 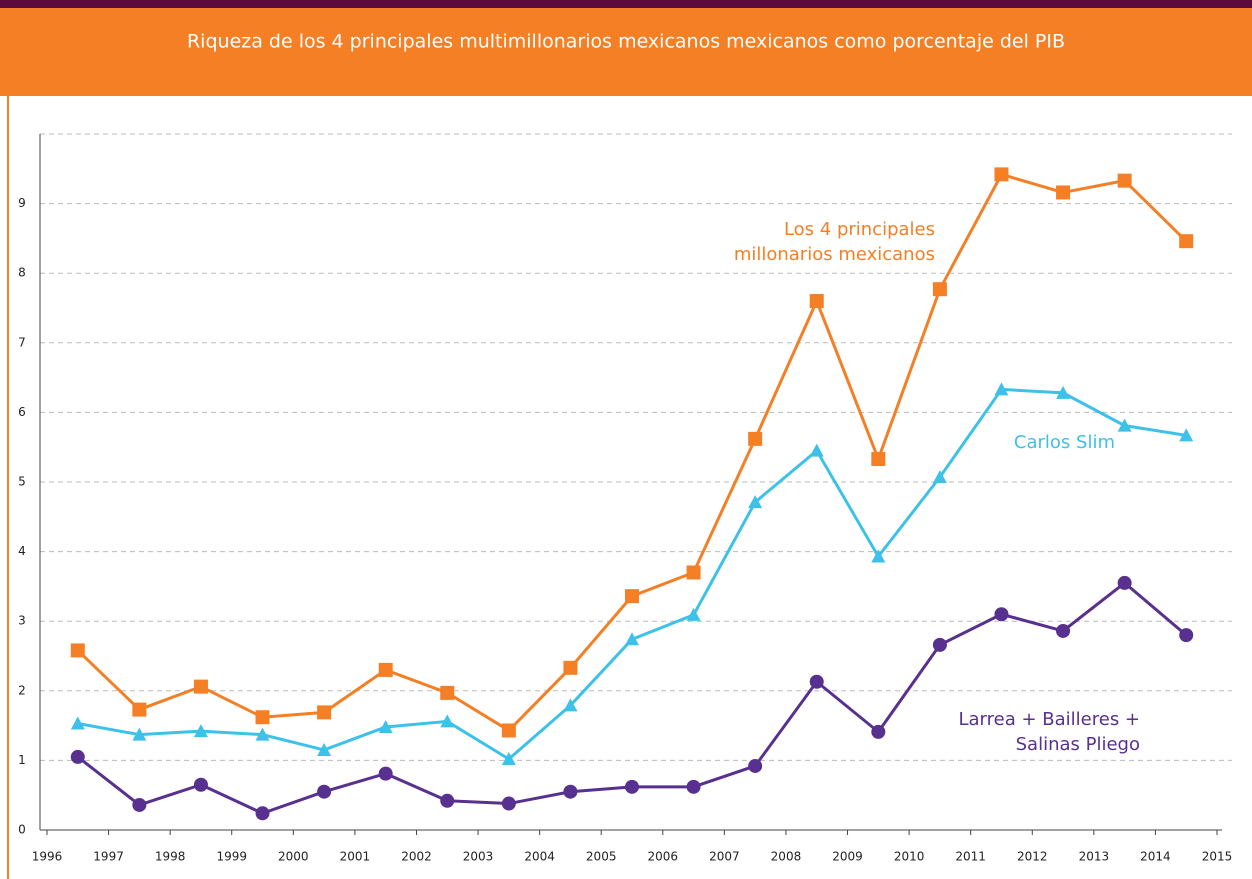 What do you see at coordinates (1032, 857) in the screenshot?
I see `x-tick-label: 2012` at bounding box center [1032, 857].